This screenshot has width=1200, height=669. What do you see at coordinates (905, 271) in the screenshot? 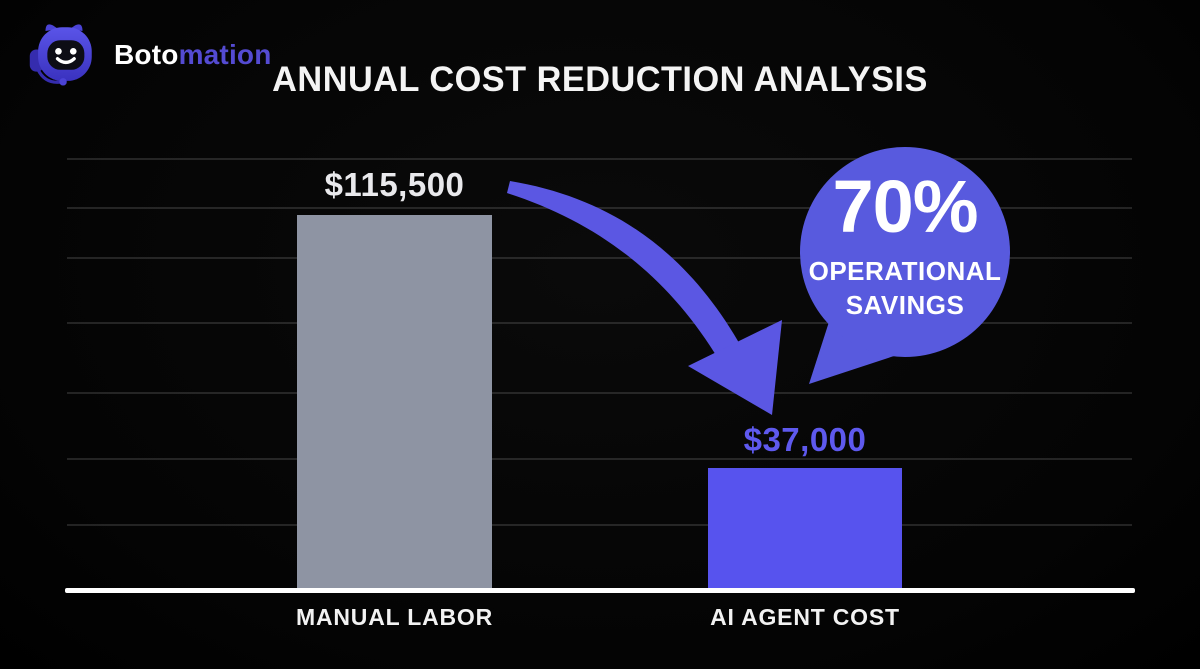
I see `savings-label-line1: OPERATIONAL` at bounding box center [905, 271].